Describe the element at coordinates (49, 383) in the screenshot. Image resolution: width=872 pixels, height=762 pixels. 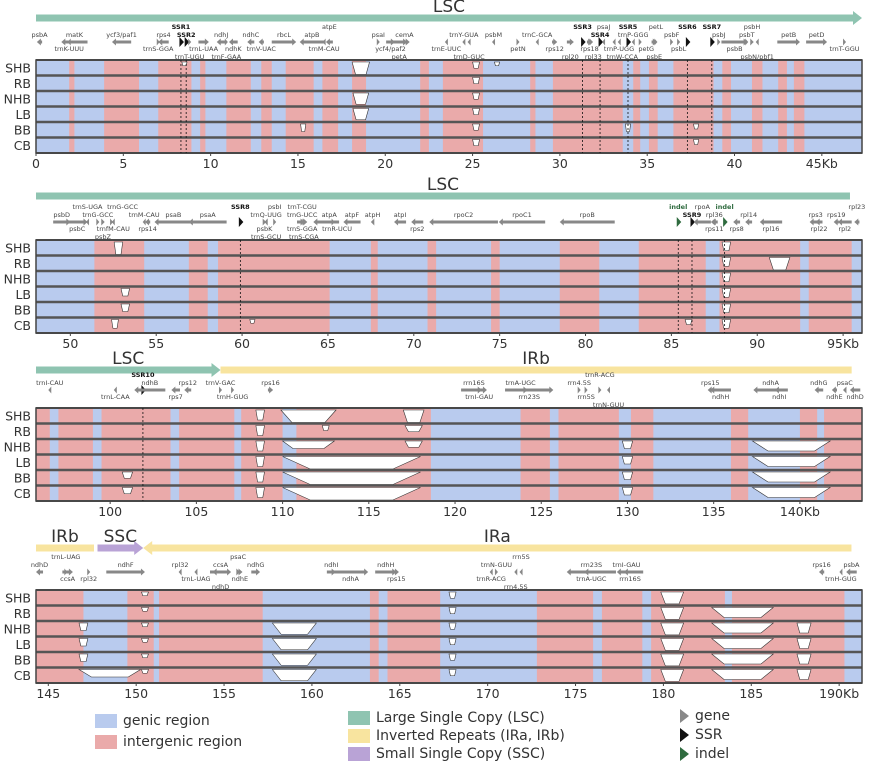
I see `gene-label: trnI-CAU` at that location.